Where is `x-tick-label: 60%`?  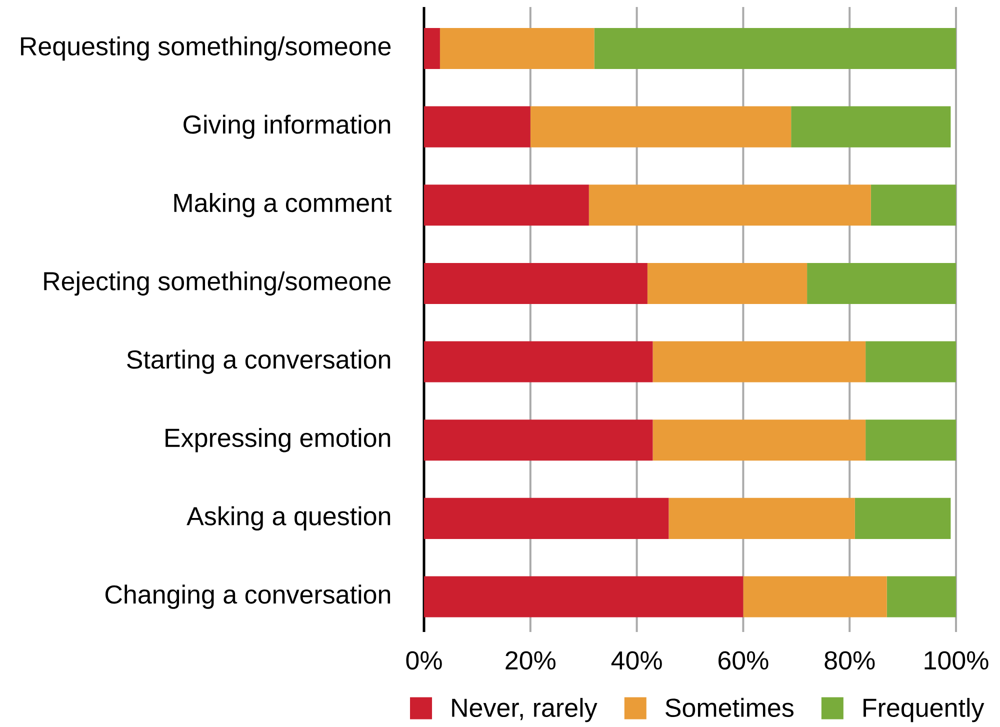
x-tick-label: 60% is located at coordinates (743, 660).